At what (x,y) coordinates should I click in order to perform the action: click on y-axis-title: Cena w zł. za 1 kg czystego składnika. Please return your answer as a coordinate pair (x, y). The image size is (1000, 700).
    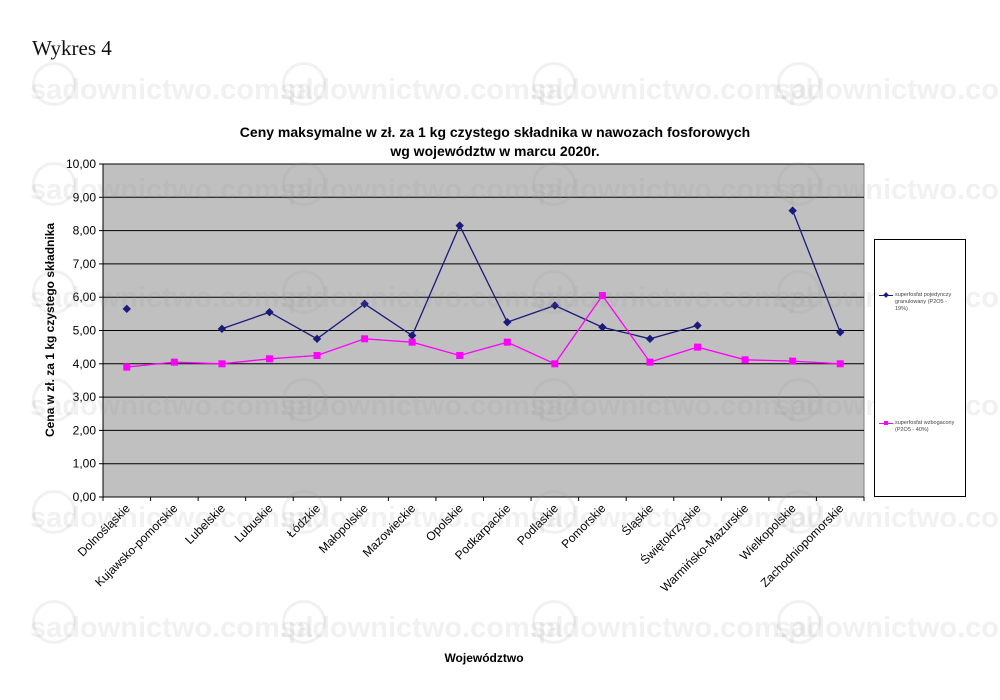
    Looking at the image, I should click on (50, 330).